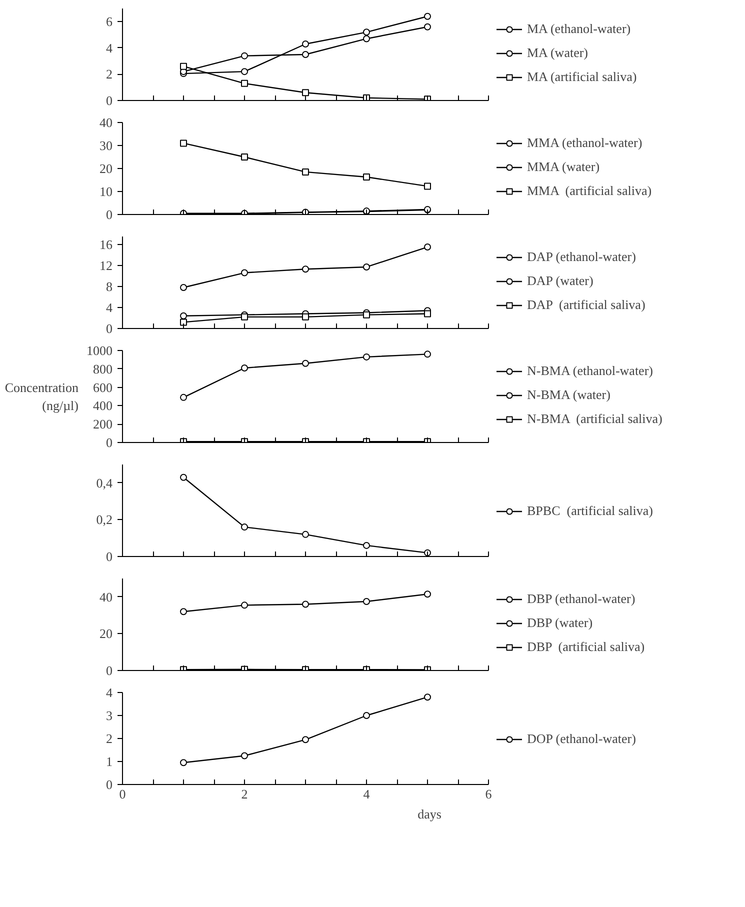 This screenshot has height=907, width=745. Describe the element at coordinates (590, 511) in the screenshot. I see `legend-label: BPBC (artificial saliva)` at that location.